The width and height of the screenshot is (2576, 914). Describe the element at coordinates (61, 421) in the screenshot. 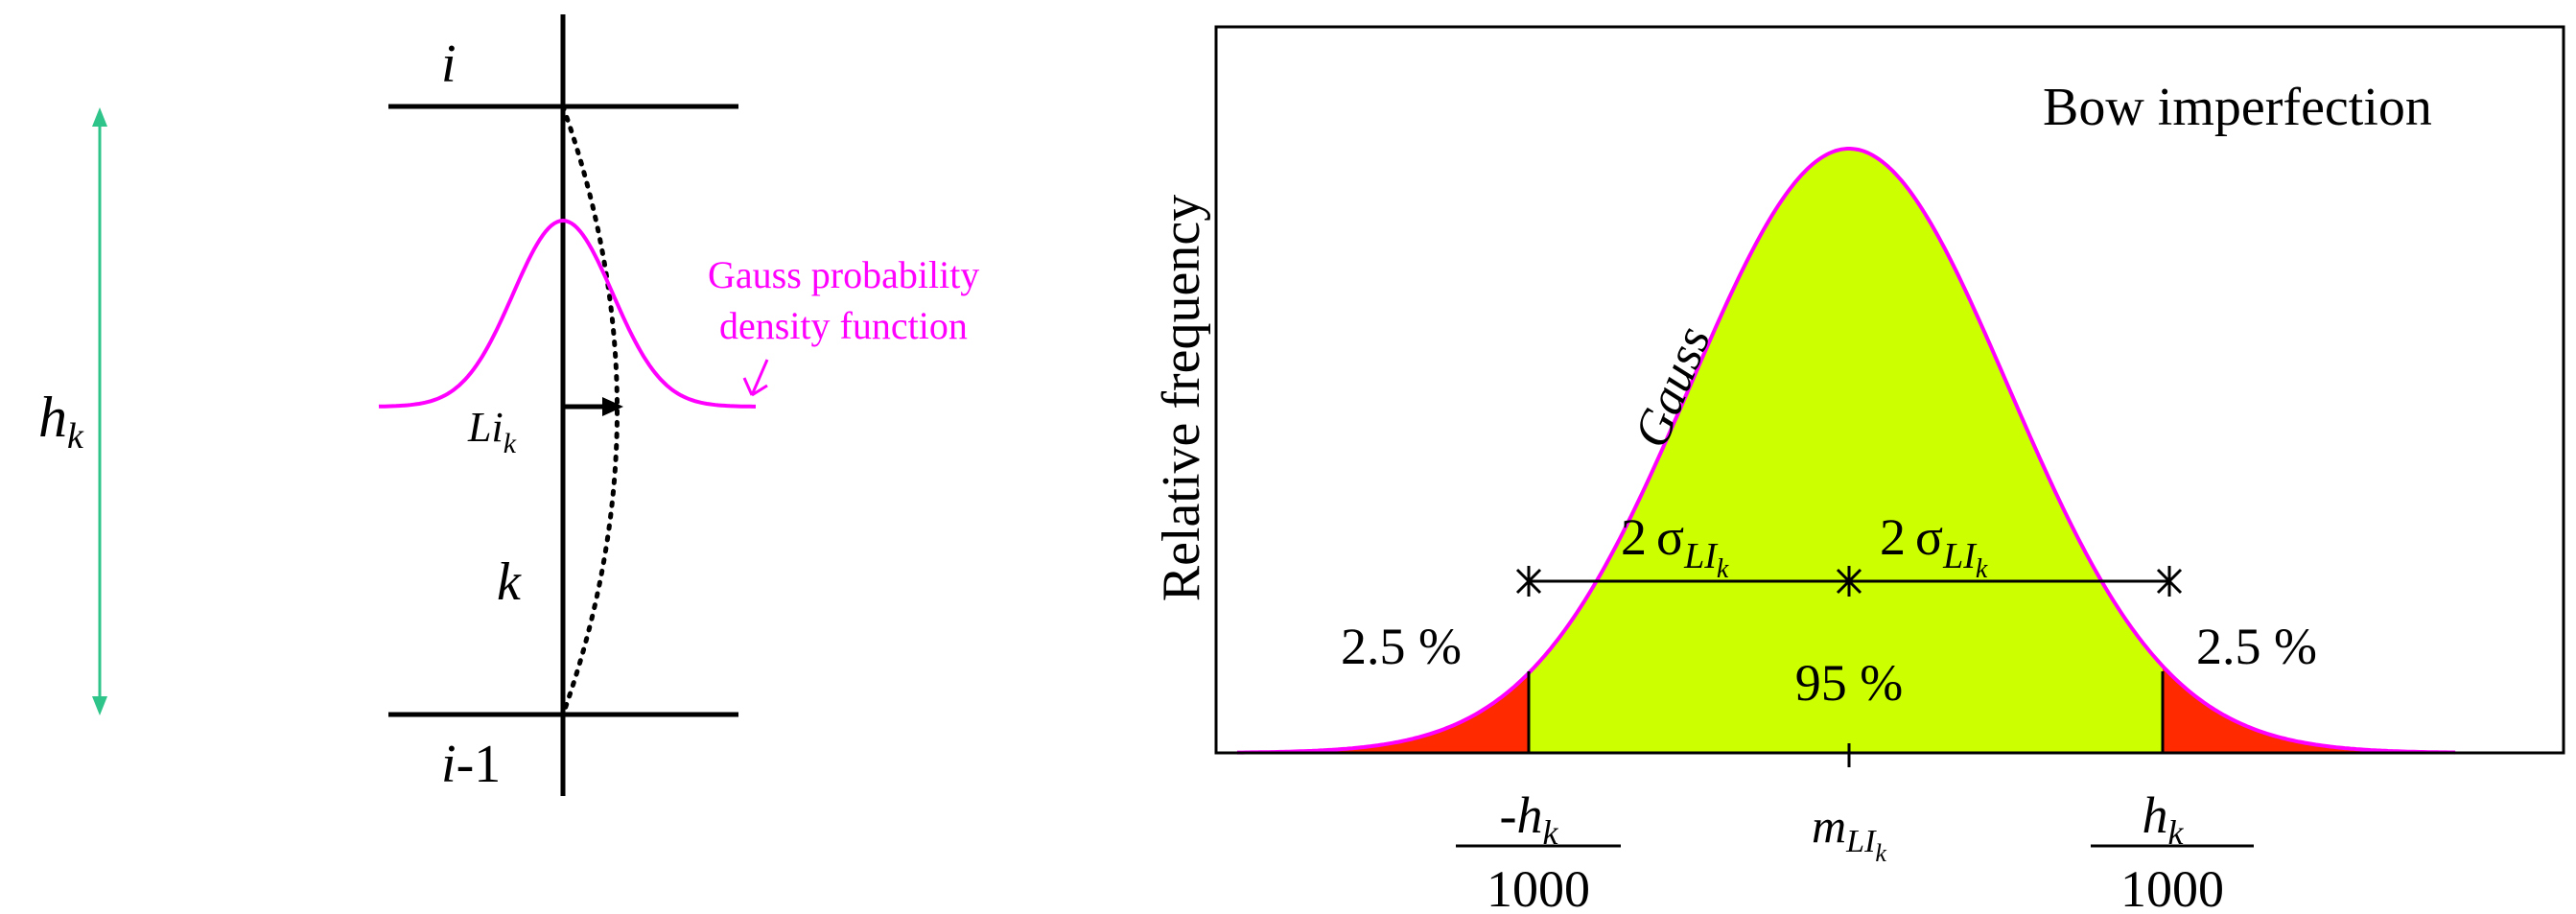

I see `height-label: hk` at that location.